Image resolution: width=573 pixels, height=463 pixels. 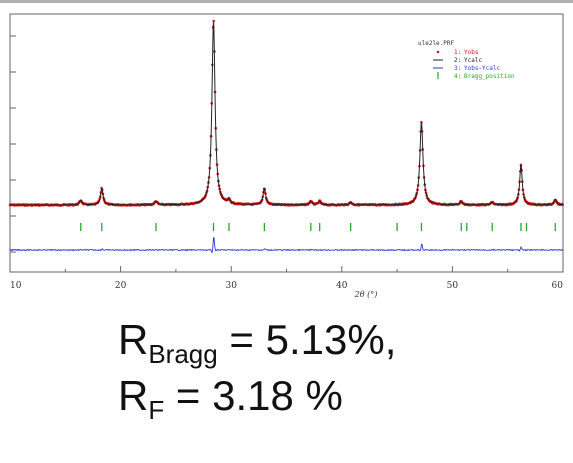 I want to click on x-axis: 10 20 30 40 50 60, so click(x=286, y=278).